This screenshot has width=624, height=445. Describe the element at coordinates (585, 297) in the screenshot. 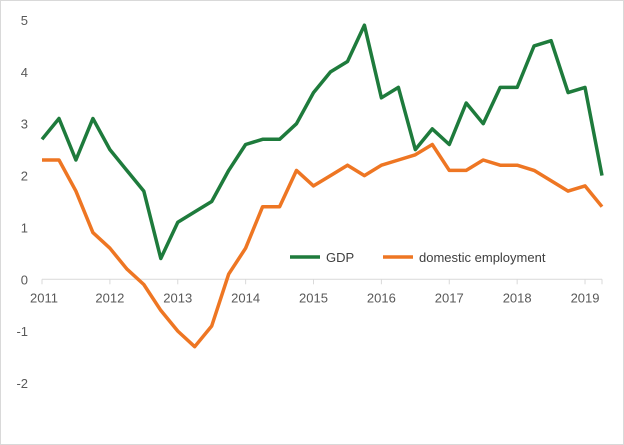

I see `x-tick-label: 2019` at that location.